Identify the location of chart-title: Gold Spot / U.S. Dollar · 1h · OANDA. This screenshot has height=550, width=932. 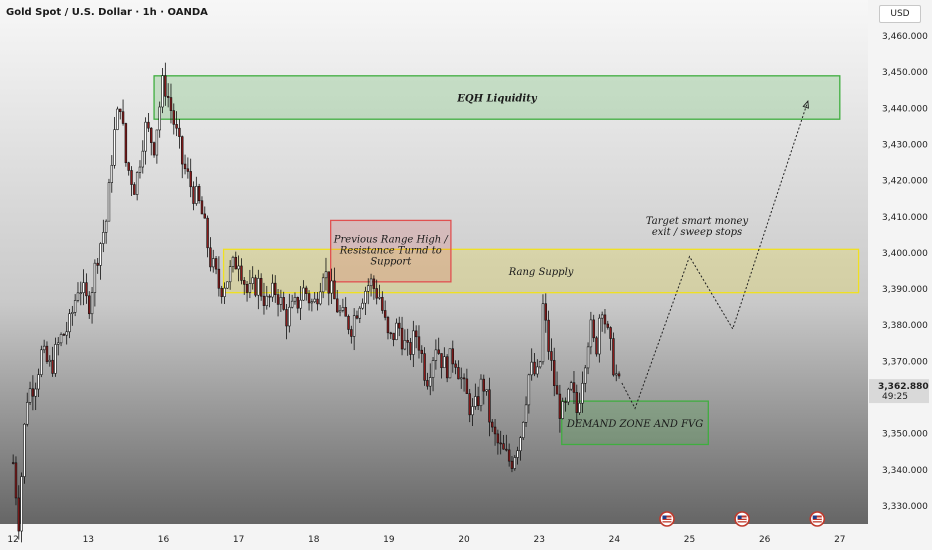
(107, 12).